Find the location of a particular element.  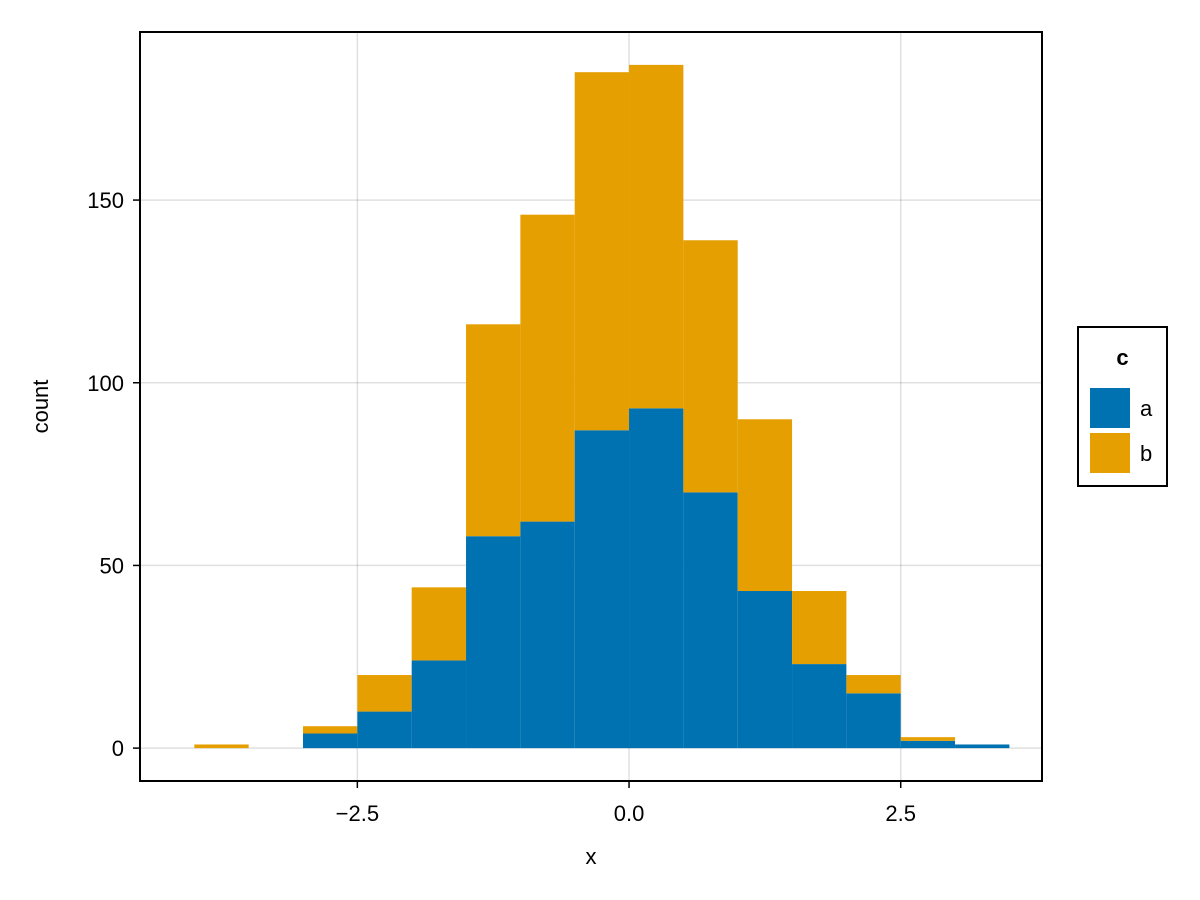

legend: c ab is located at coordinates (1122, 406).